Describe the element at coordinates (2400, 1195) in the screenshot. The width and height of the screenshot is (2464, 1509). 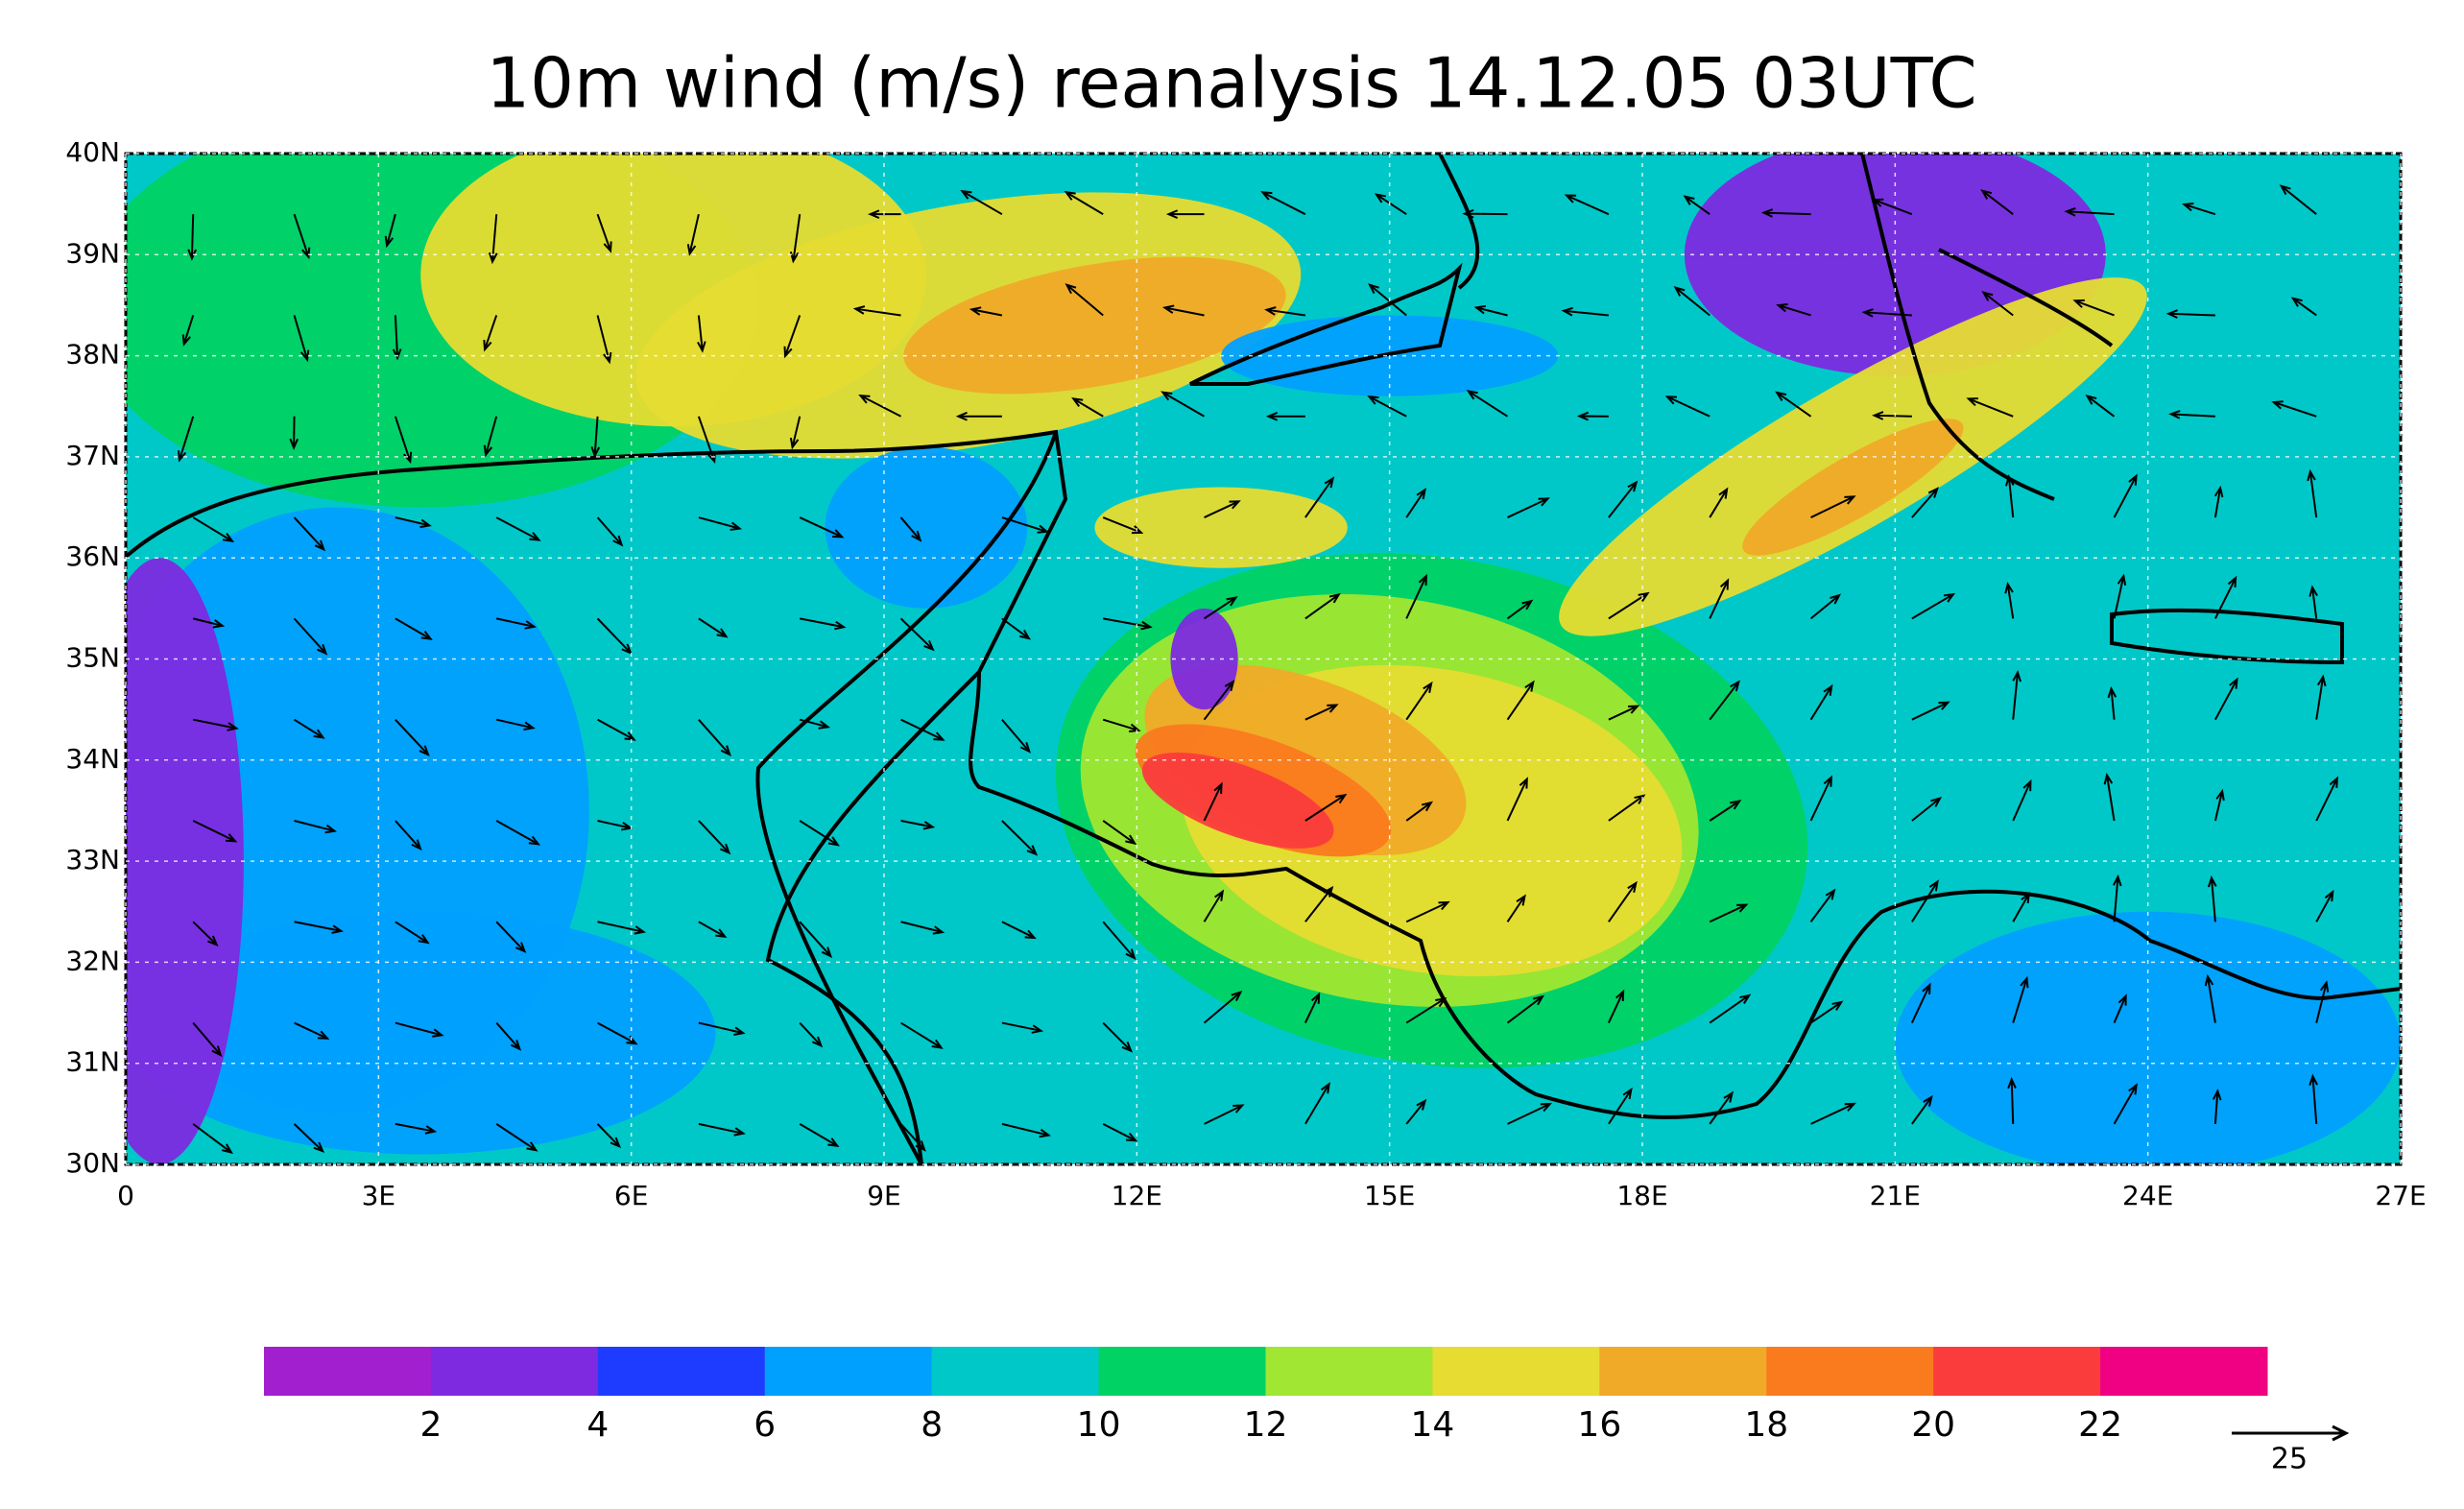
I see `lon-tick-label: 27E` at that location.